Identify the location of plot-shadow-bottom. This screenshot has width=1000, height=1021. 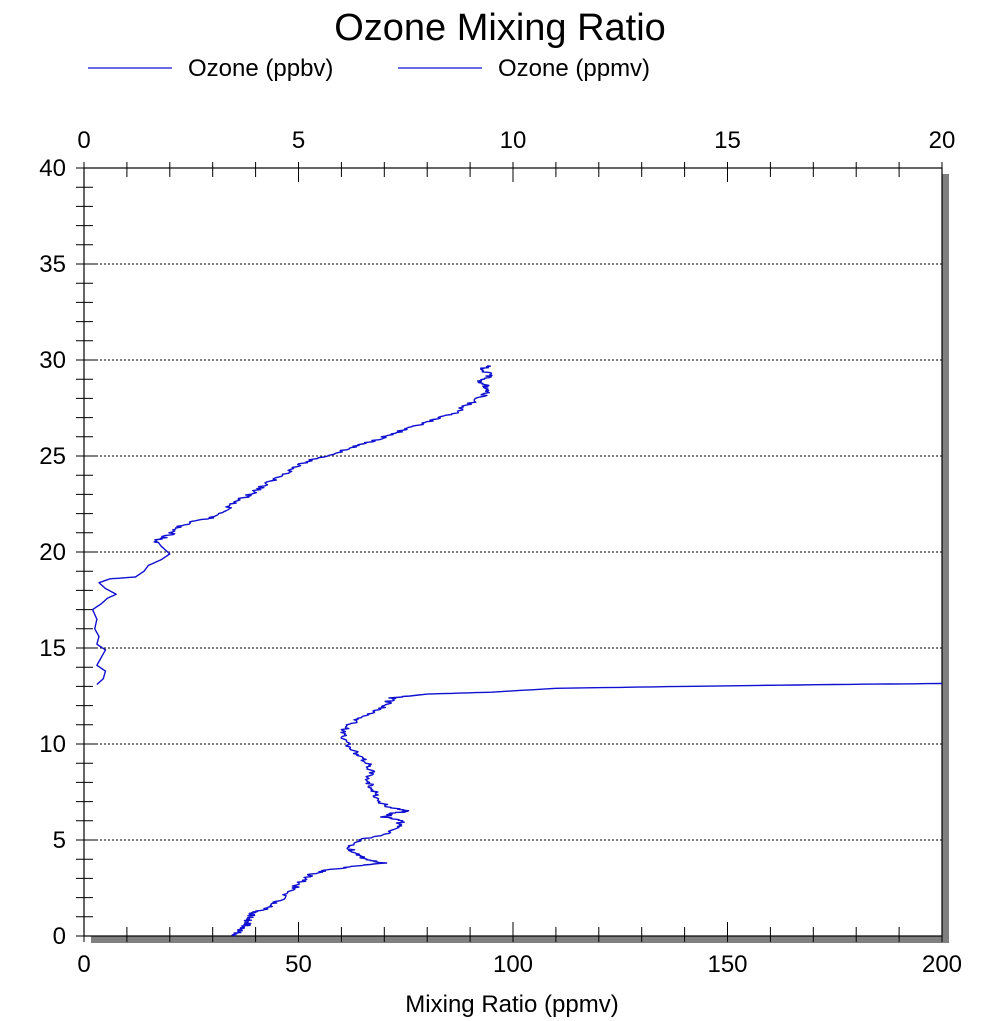
(520, 939).